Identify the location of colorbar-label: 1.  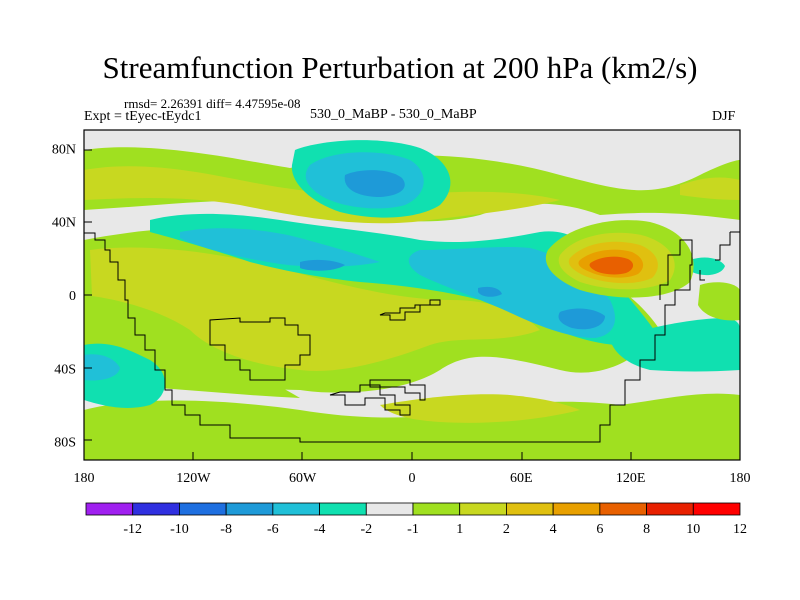
(459, 529).